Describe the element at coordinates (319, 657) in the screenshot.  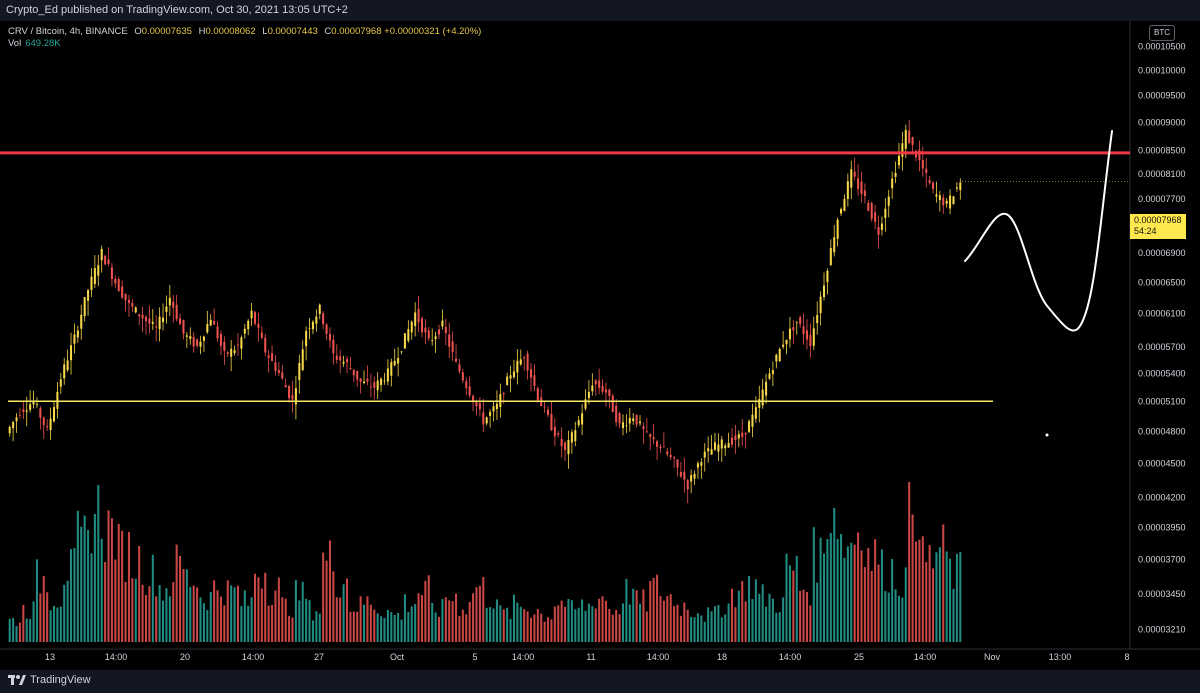
I see `x-tick-label-4: 27` at that location.